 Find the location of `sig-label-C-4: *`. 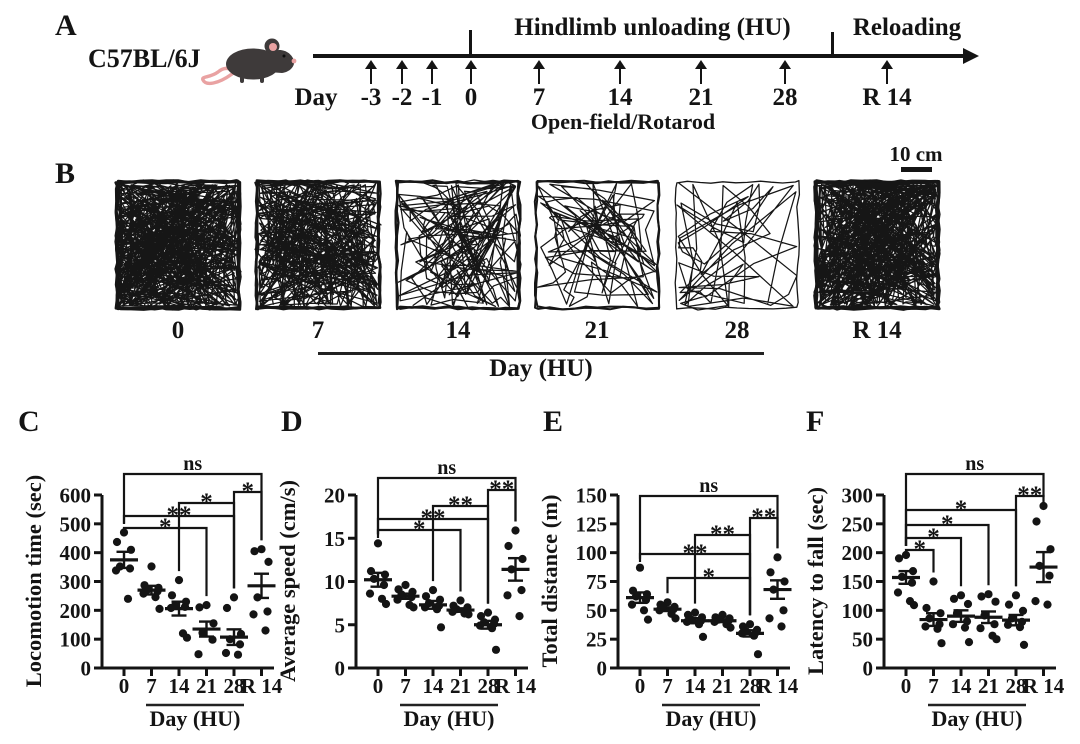

sig-label-C-4: * is located at coordinates (165, 527).